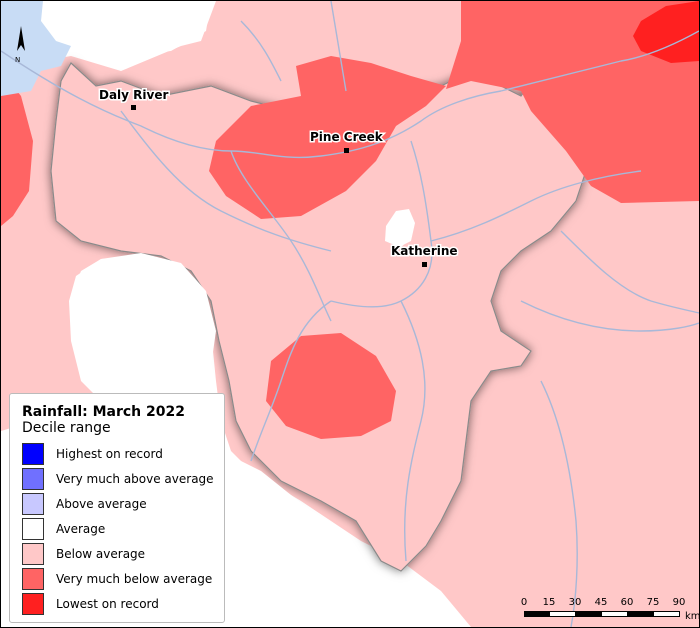 This screenshot has width=700, height=628. What do you see at coordinates (653, 602) in the screenshot?
I see `scale-tick: 75` at bounding box center [653, 602].